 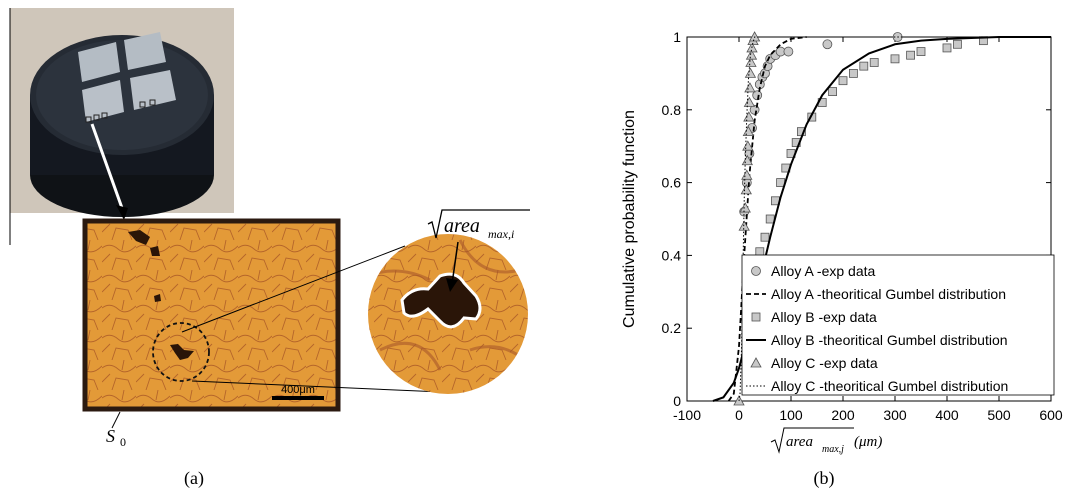 I want to click on legend-label: Alloy B -exp data, so click(x=824, y=317).